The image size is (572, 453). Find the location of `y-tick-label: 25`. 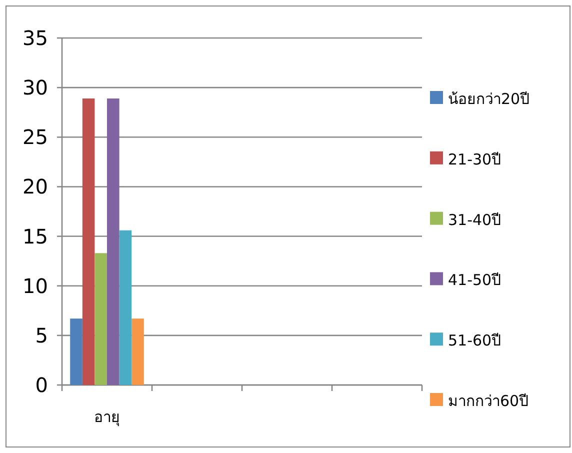

y-tick-label: 25 is located at coordinates (35, 137).